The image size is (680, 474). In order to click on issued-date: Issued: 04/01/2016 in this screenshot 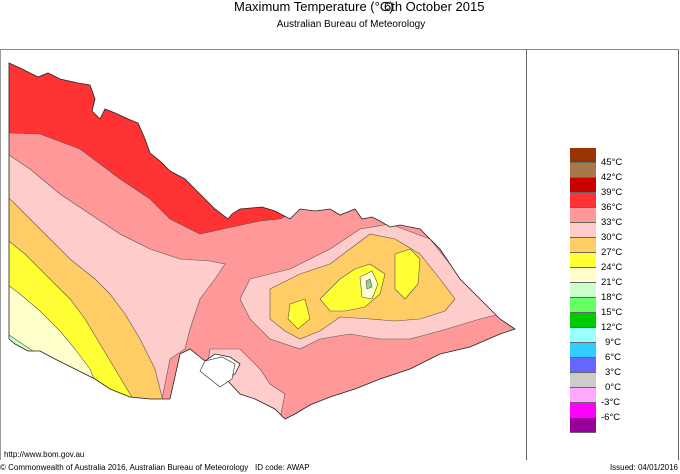, I will do `click(643, 467)`.